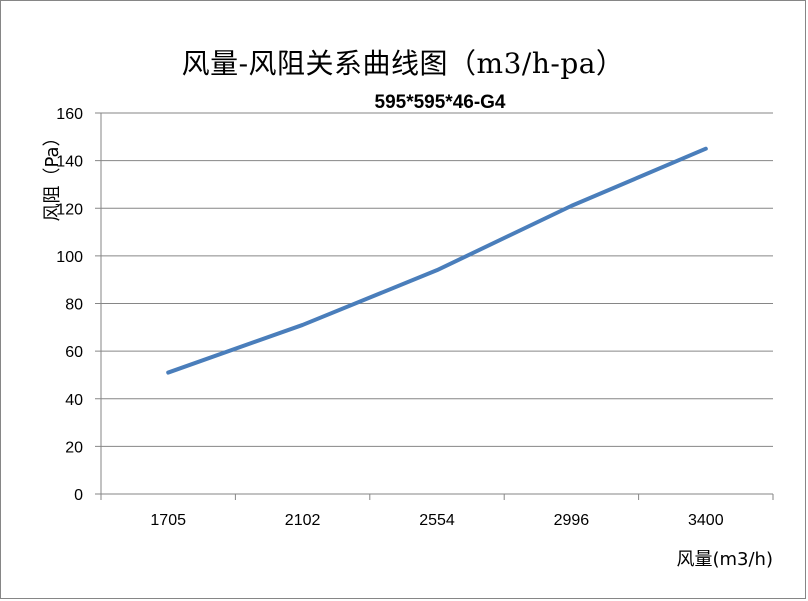  What do you see at coordinates (403, 63) in the screenshot?
I see `chart-title: 风量-风阻关系曲线图（m3/h-pa）` at bounding box center [403, 63].